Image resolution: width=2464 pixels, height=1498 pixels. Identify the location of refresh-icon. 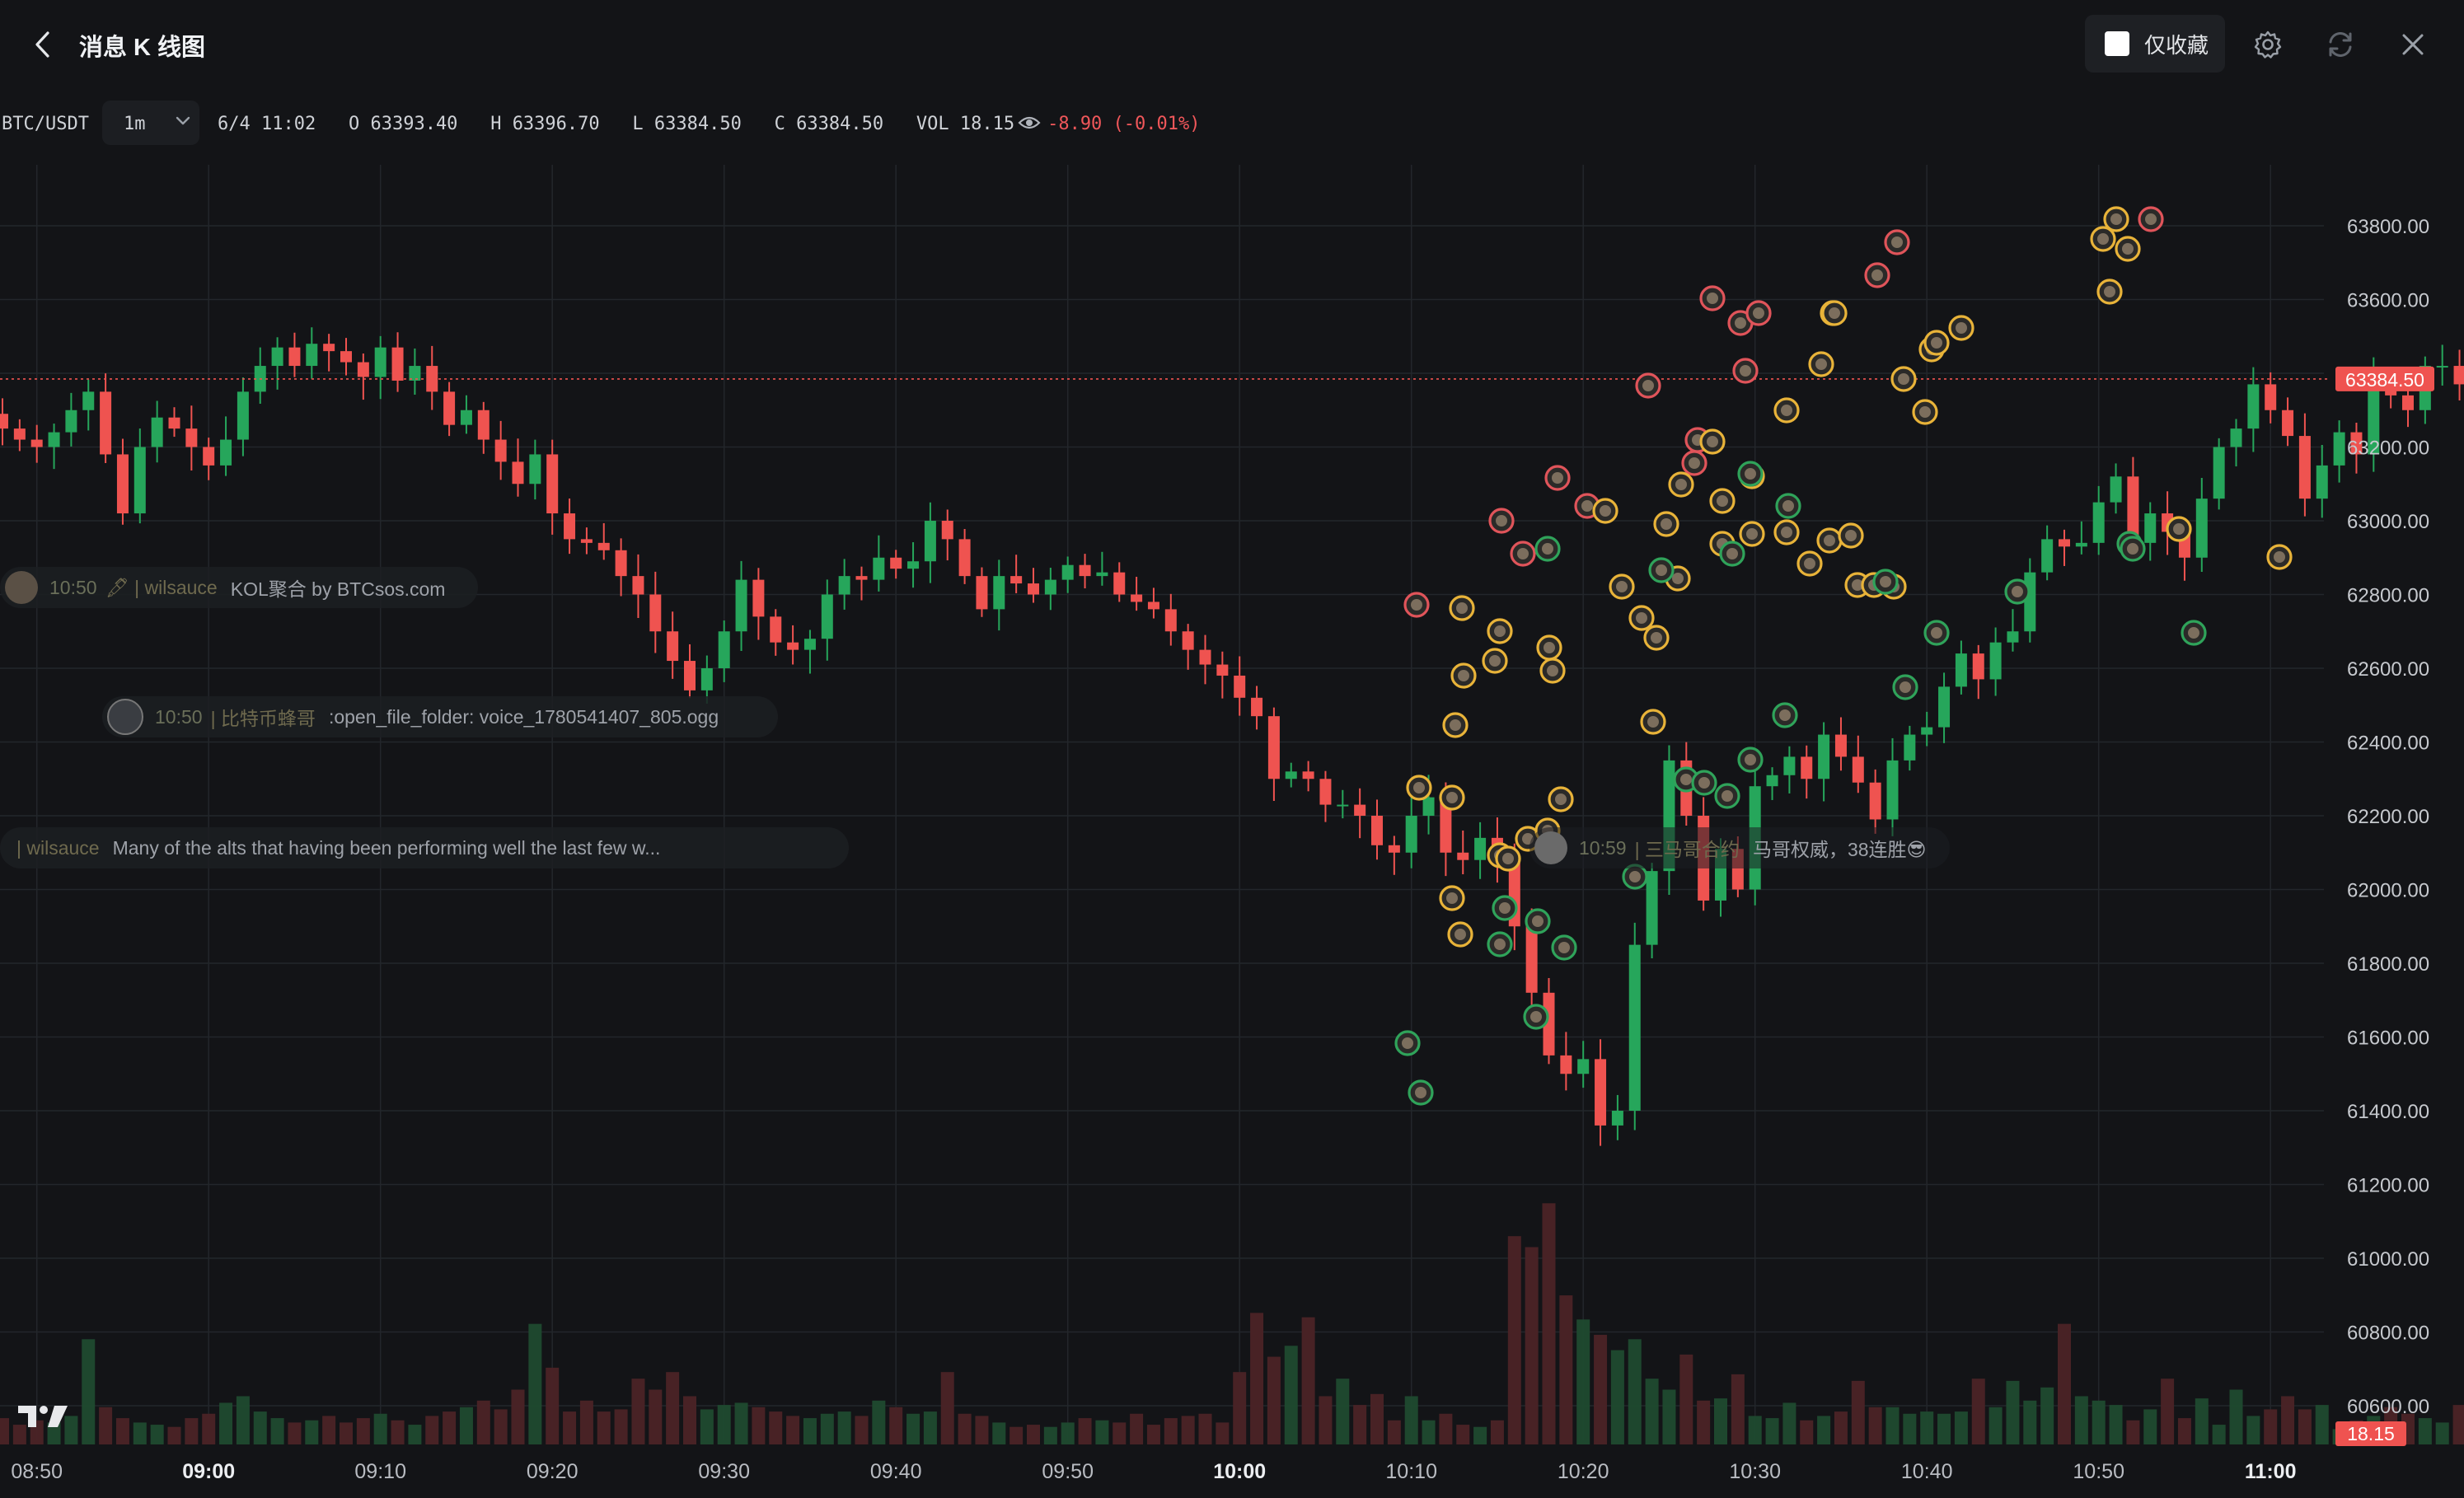
(2340, 44).